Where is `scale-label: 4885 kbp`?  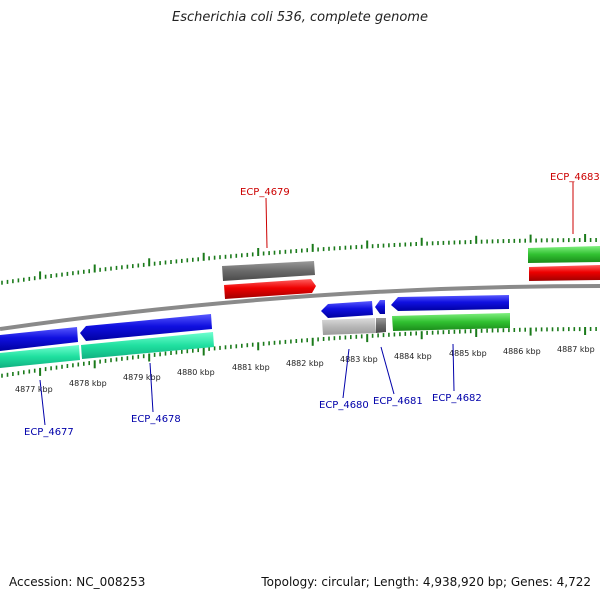
scale-label: 4885 kbp is located at coordinates (468, 353).